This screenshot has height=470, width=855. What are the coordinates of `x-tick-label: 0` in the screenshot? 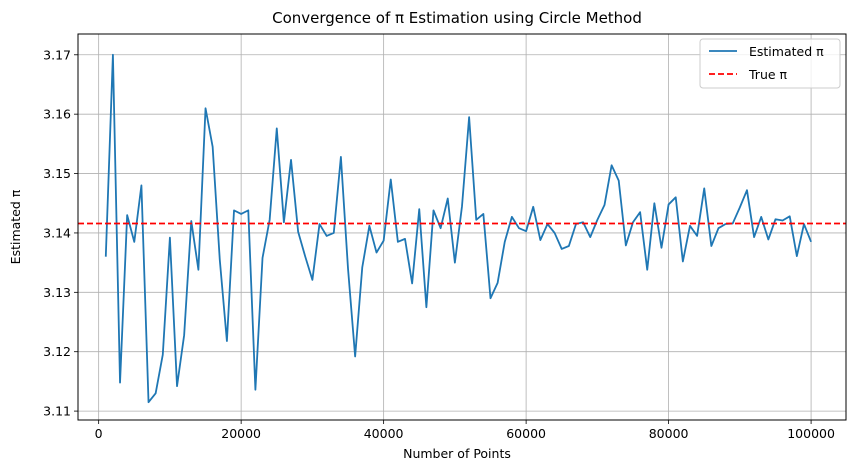 It's located at (99, 433).